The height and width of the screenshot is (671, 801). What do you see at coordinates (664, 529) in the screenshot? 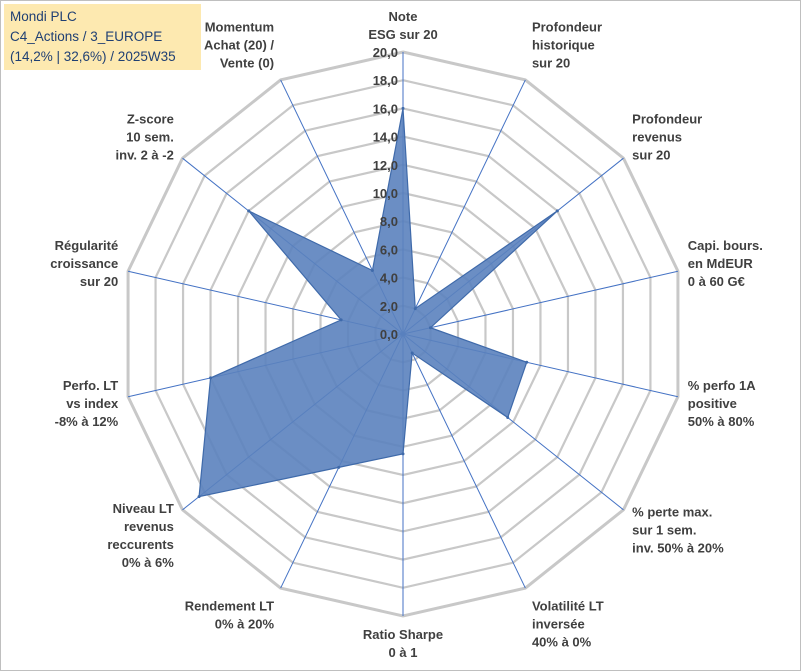
I see `axis-label-line: sur 1 sem.` at bounding box center [664, 529].